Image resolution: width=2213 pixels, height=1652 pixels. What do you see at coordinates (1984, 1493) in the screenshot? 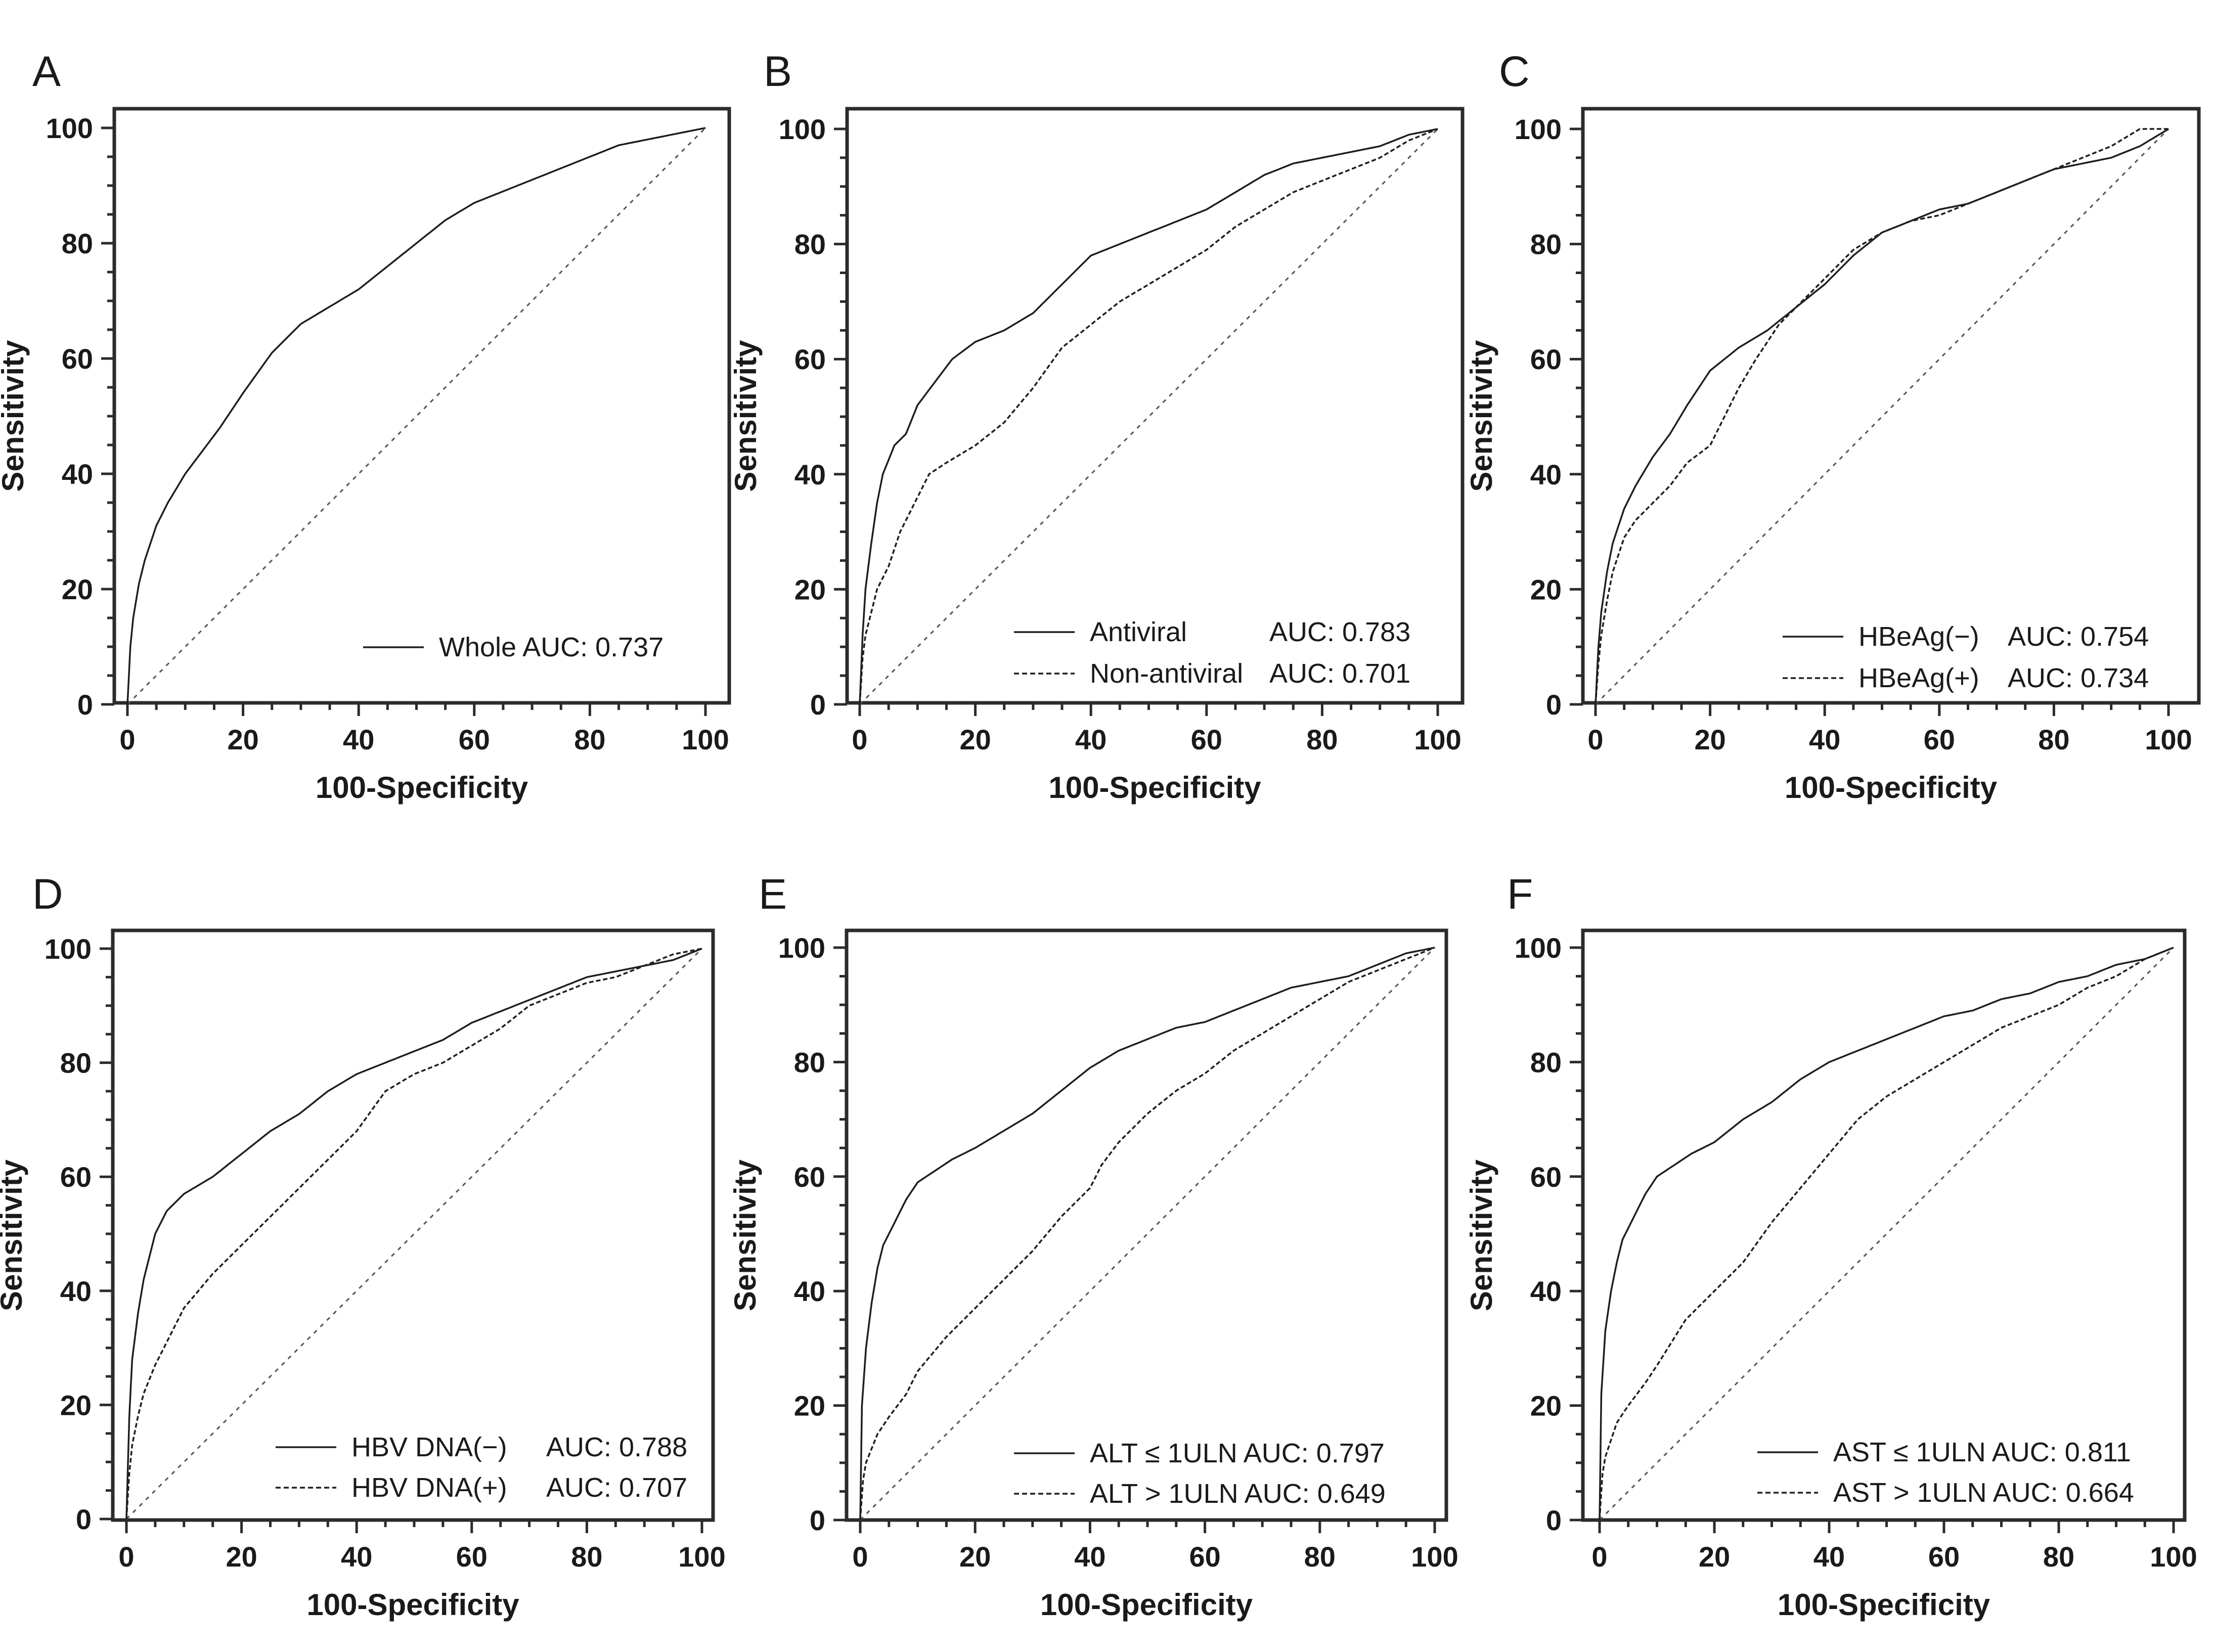
I see `legend-label: AST > 1ULN AUC: 0.664` at bounding box center [1984, 1493].